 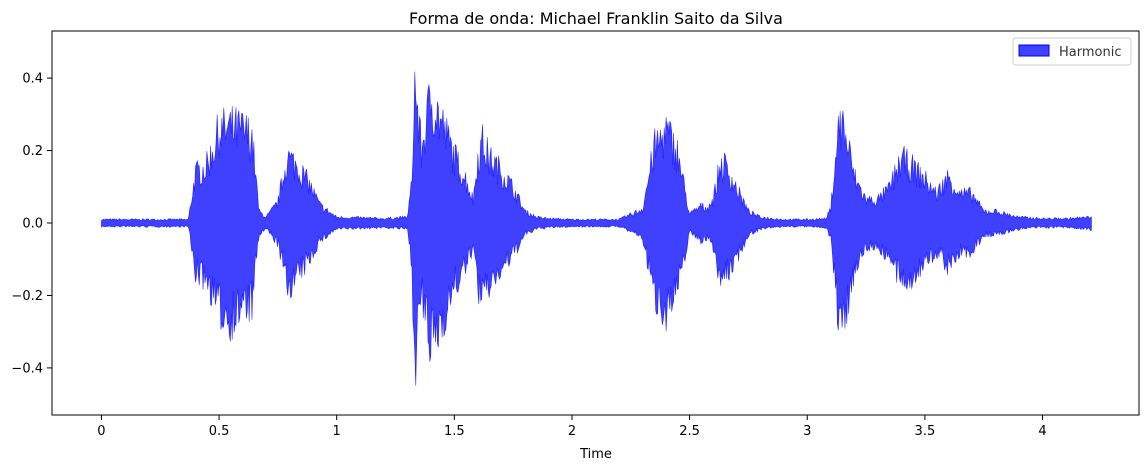 I want to click on y-axis: 0.4 0.2 0.0 −0.2 −0.4, so click(x=31, y=224).